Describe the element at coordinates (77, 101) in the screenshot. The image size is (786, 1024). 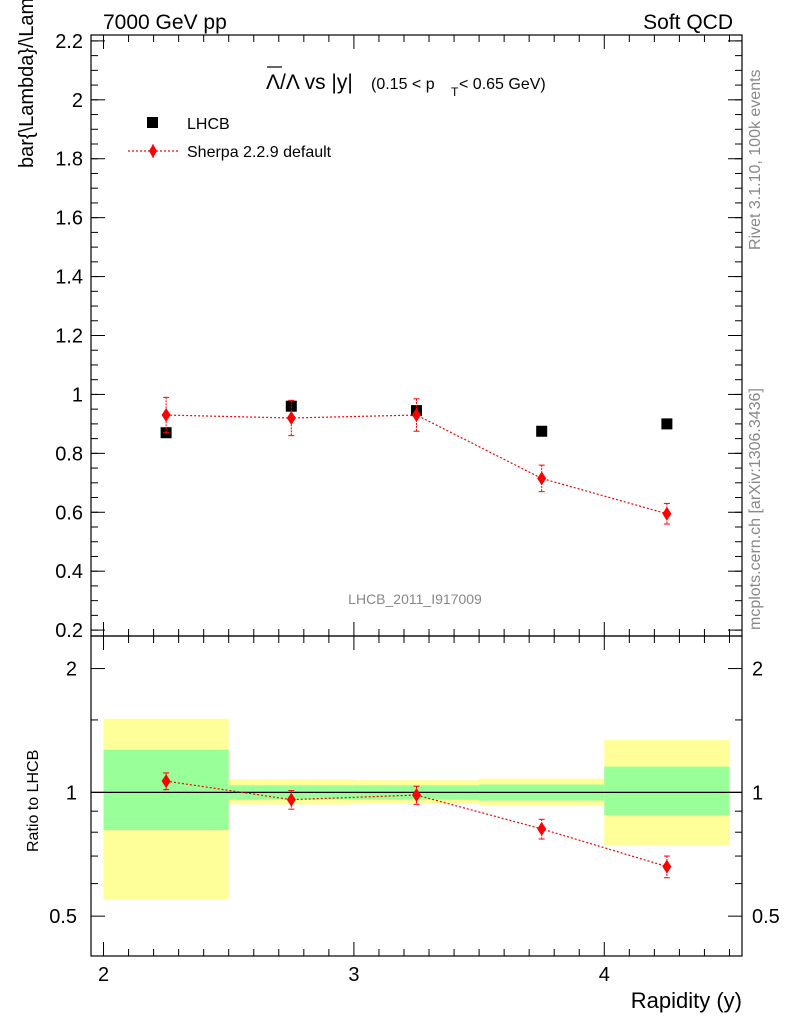
I see `main-ytick-label-9: 2` at that location.